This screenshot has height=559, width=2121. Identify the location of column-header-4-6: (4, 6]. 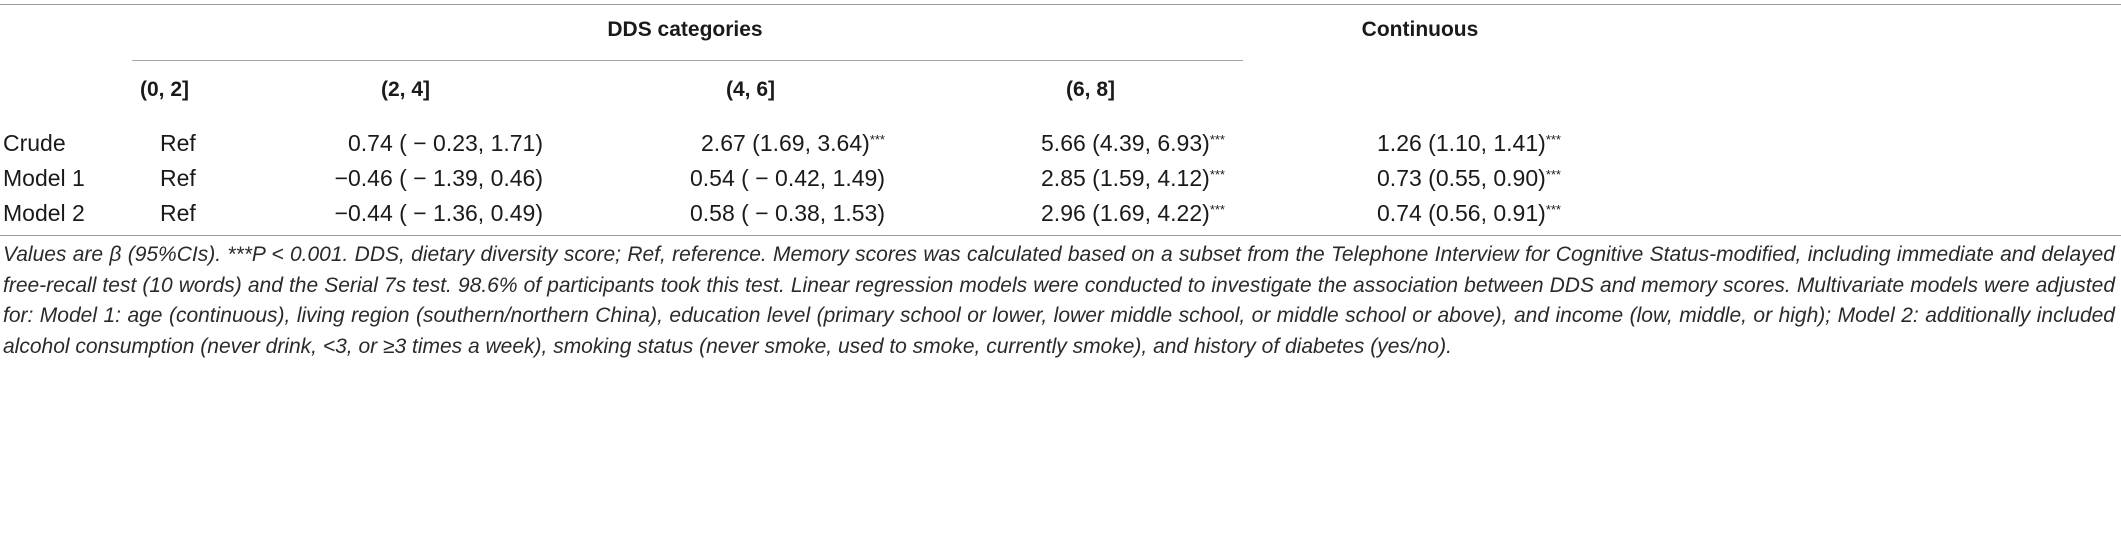
(751, 89).